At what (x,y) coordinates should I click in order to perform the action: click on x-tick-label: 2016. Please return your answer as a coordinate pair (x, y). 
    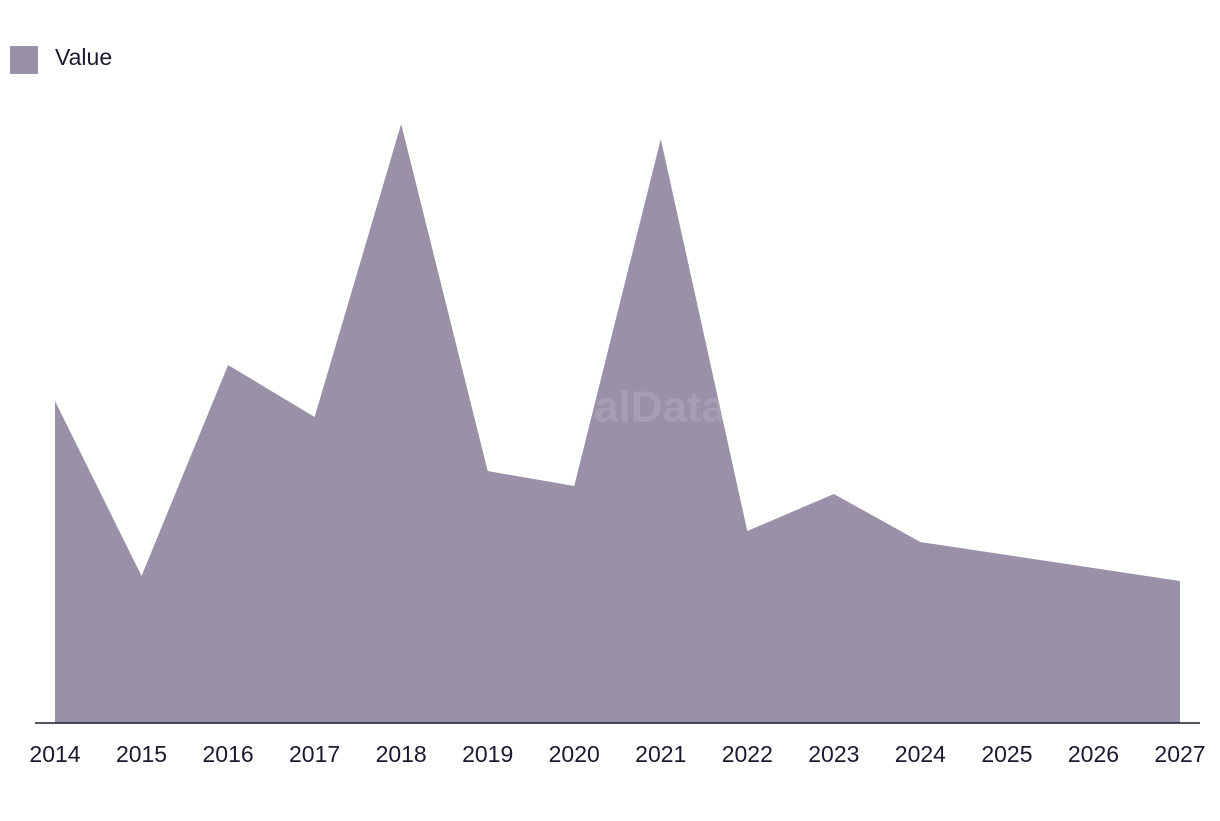
    Looking at the image, I should click on (227, 754).